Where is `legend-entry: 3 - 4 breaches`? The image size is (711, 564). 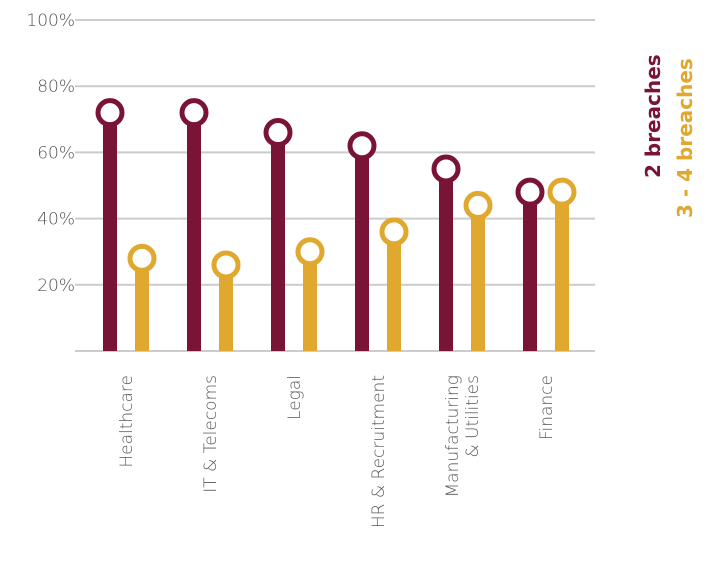 legend-entry: 3 - 4 breaches is located at coordinates (685, 138).